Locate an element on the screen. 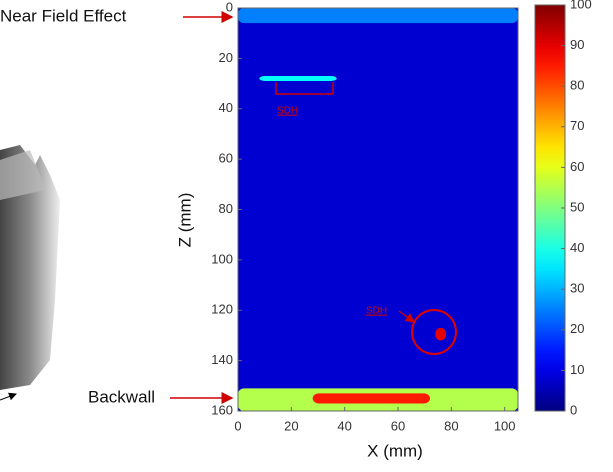  colorbar-tick-label: 70 is located at coordinates (577, 125).